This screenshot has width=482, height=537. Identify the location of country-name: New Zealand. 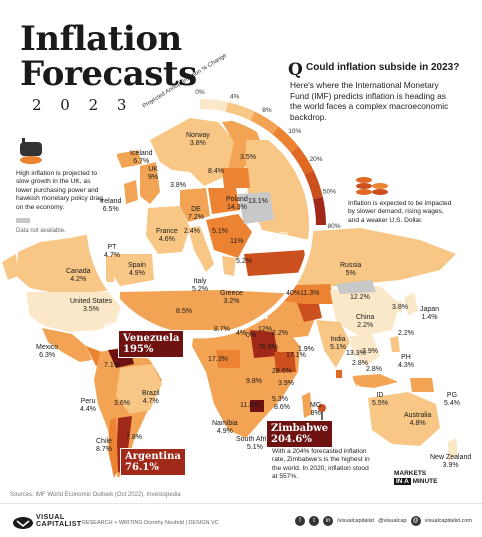
(451, 457).